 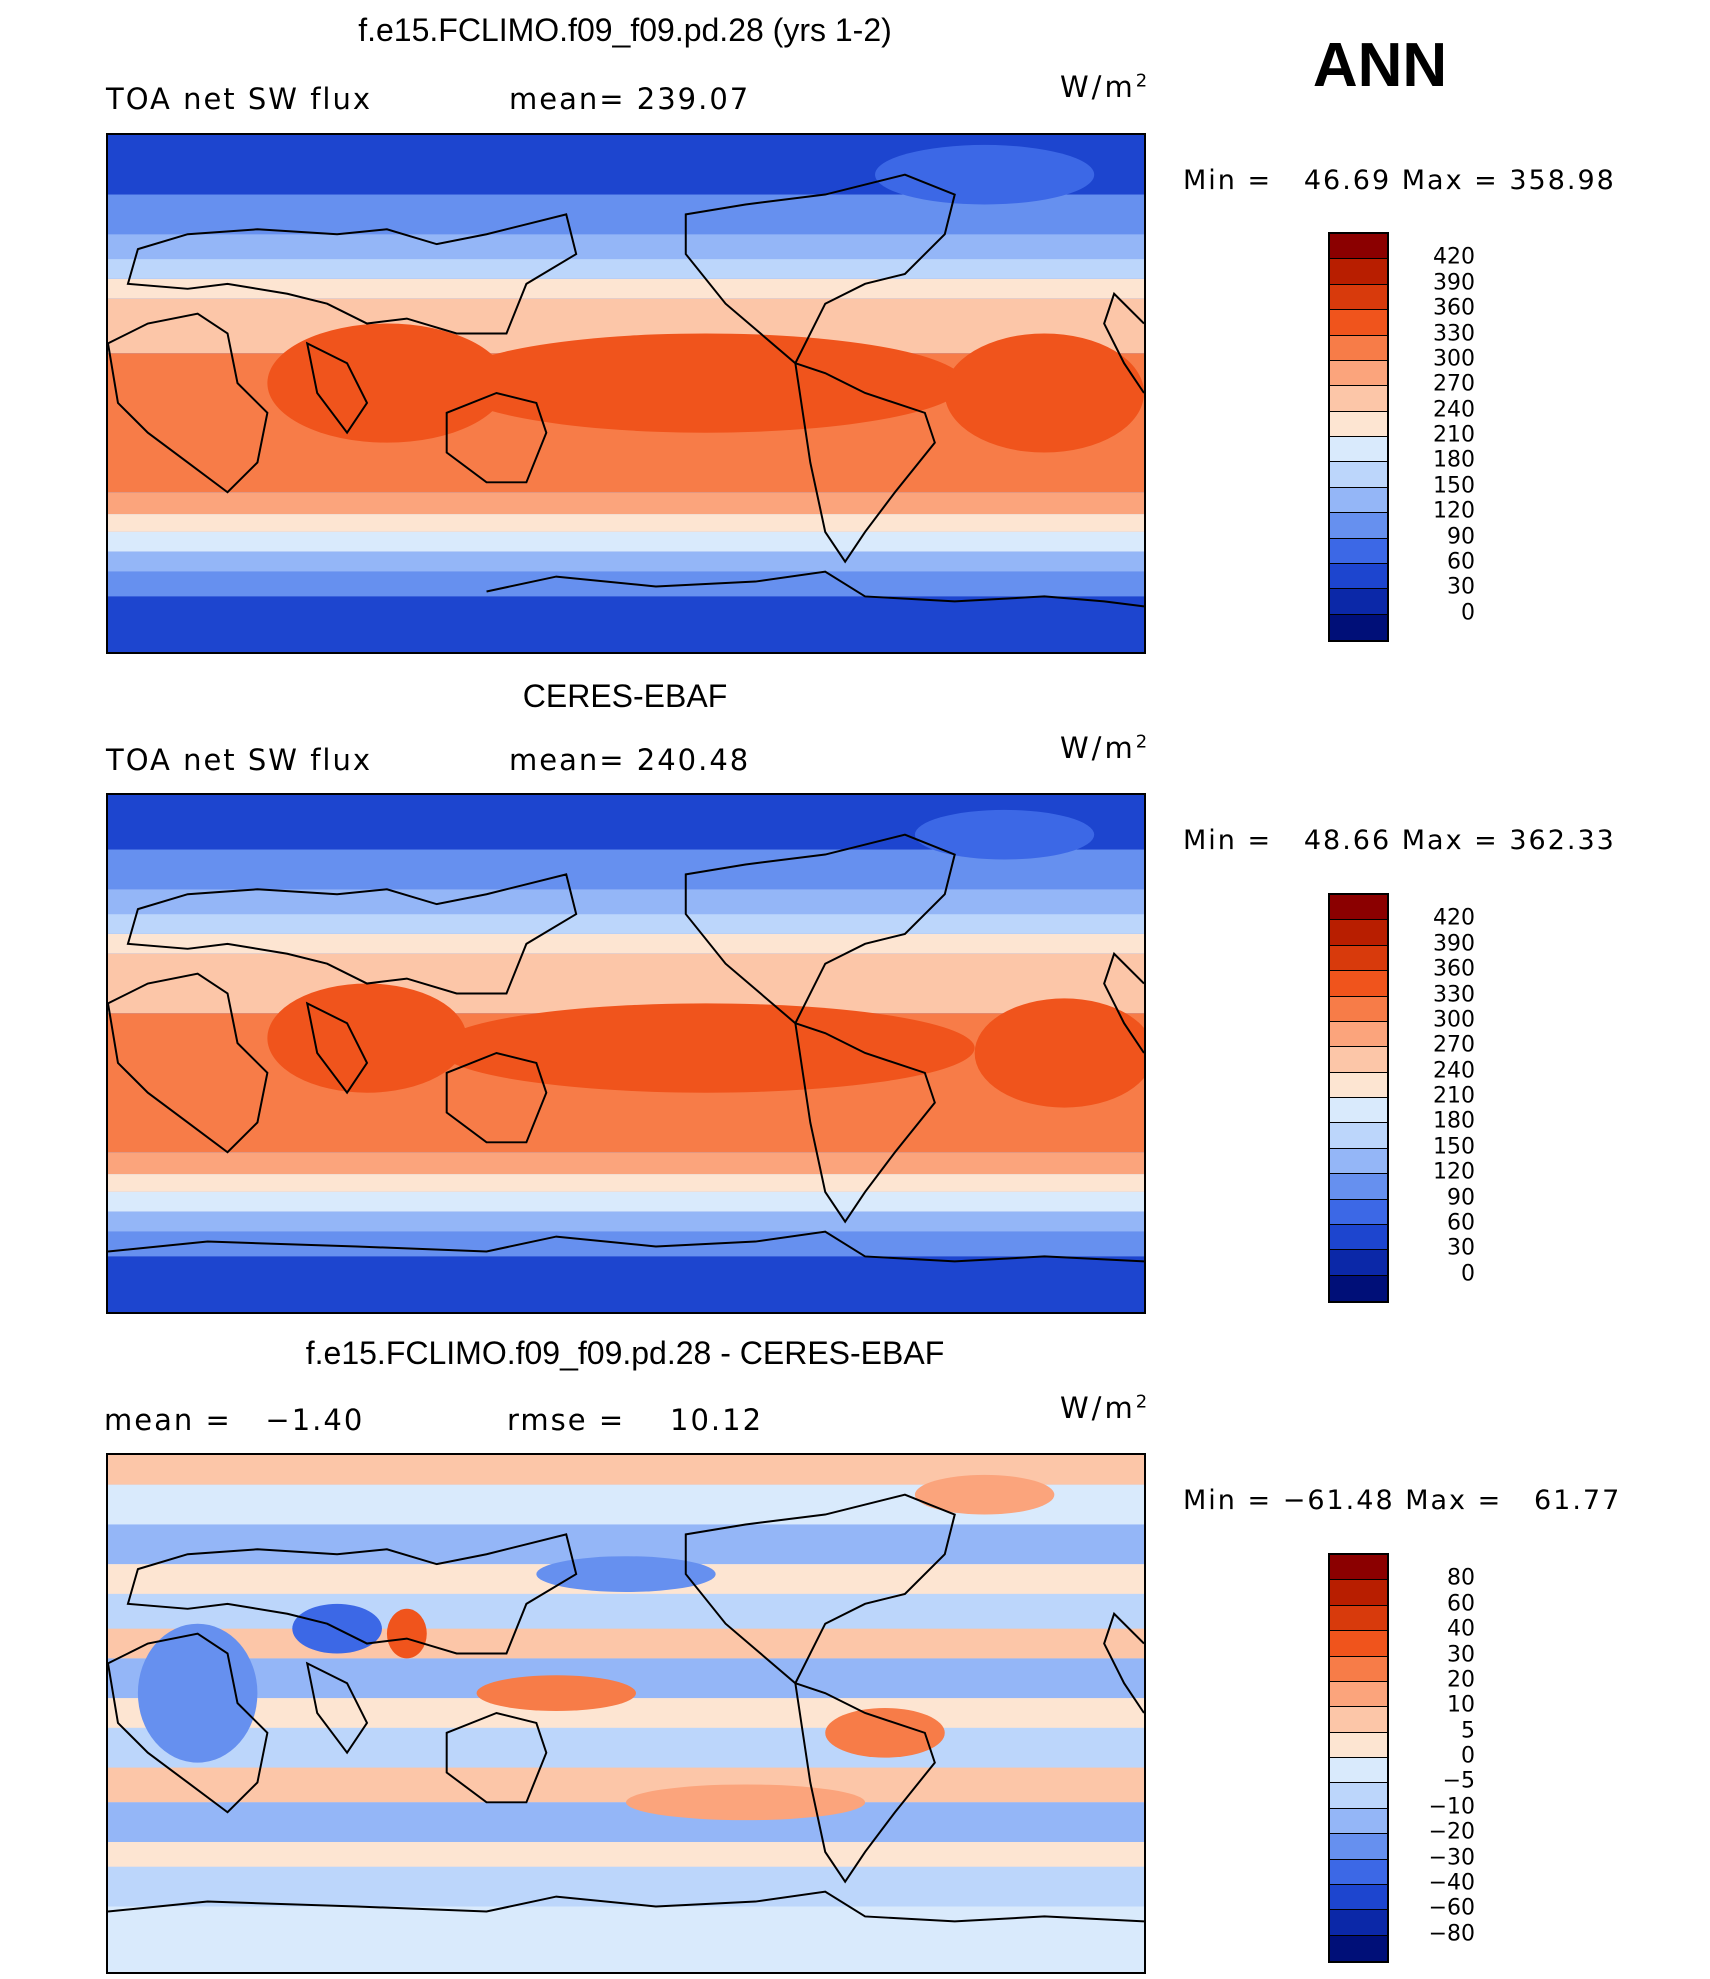 I want to click on panel-2-mean-label: mean= 240.48, so click(x=630, y=760).